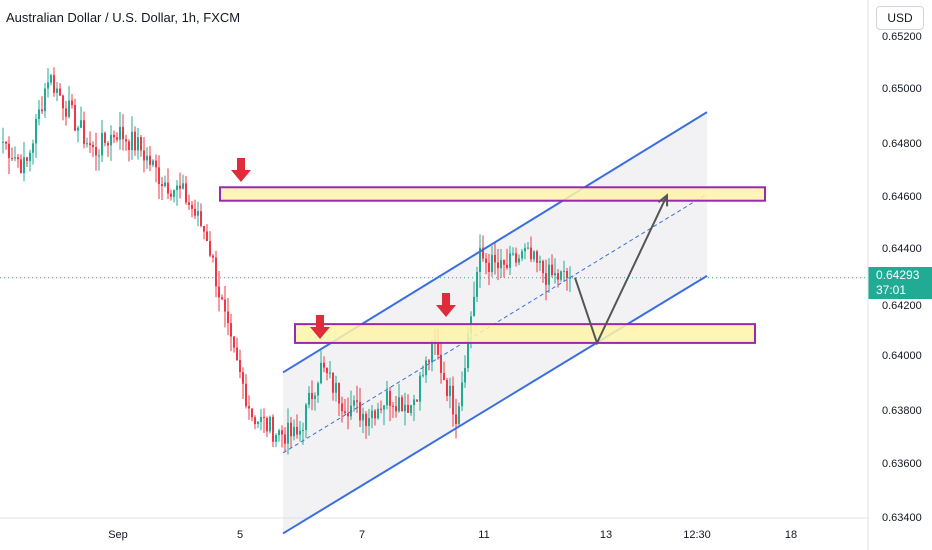 The height and width of the screenshot is (550, 932). I want to click on y-tick-label: 0.64000, so click(902, 356).